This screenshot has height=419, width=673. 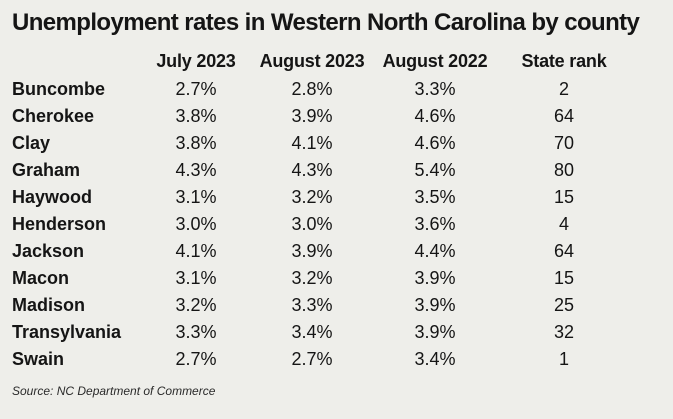 What do you see at coordinates (312, 305) in the screenshot?
I see `august-2023-rate: 3.3%` at bounding box center [312, 305].